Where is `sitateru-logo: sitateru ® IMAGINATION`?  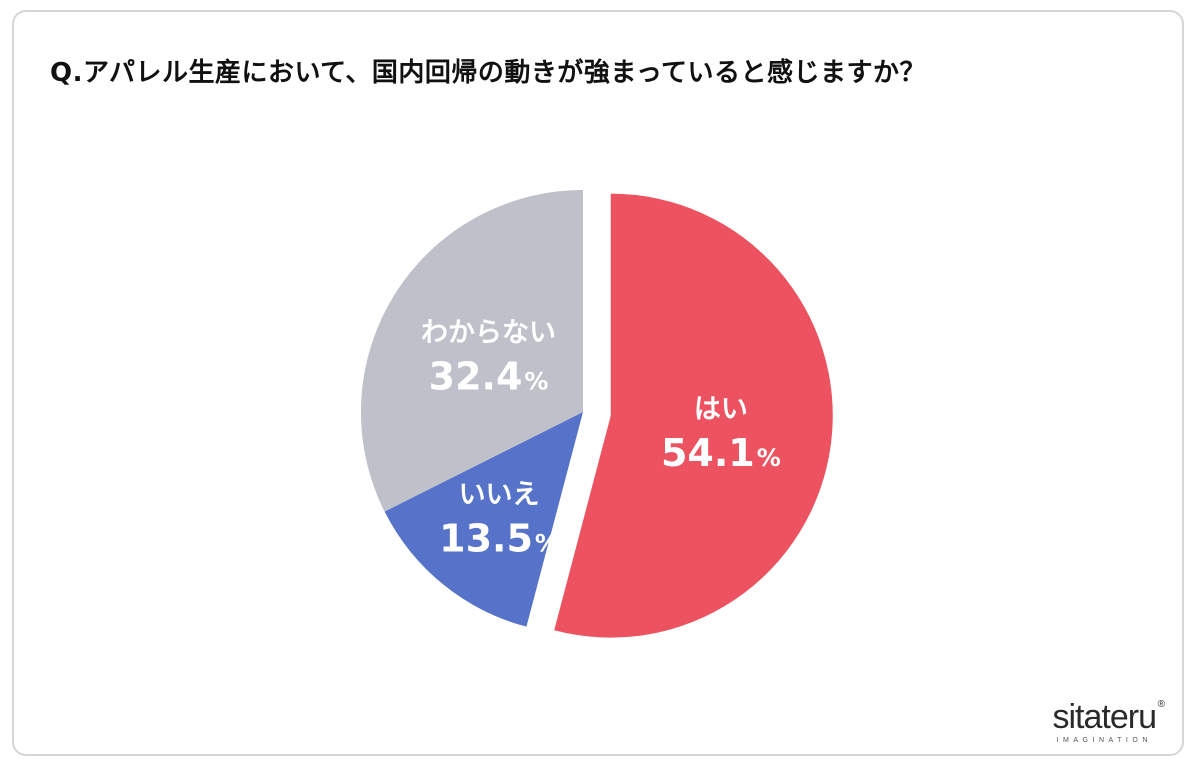
sitateru-logo: sitateru ® IMAGINATION is located at coordinates (1109, 721).